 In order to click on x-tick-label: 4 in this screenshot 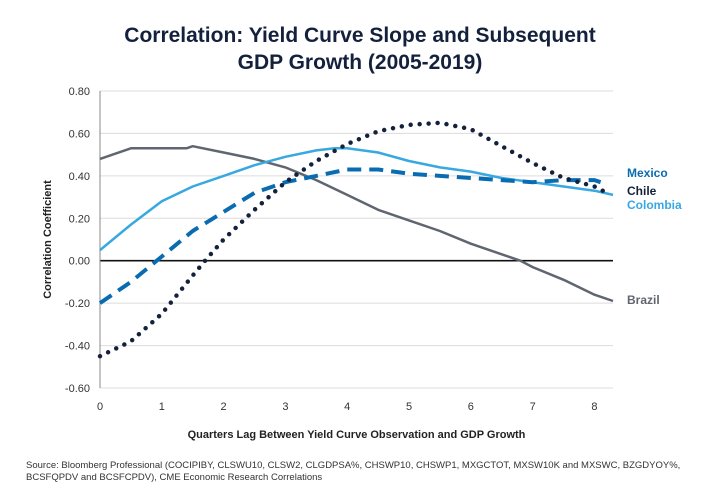, I will do `click(347, 407)`.